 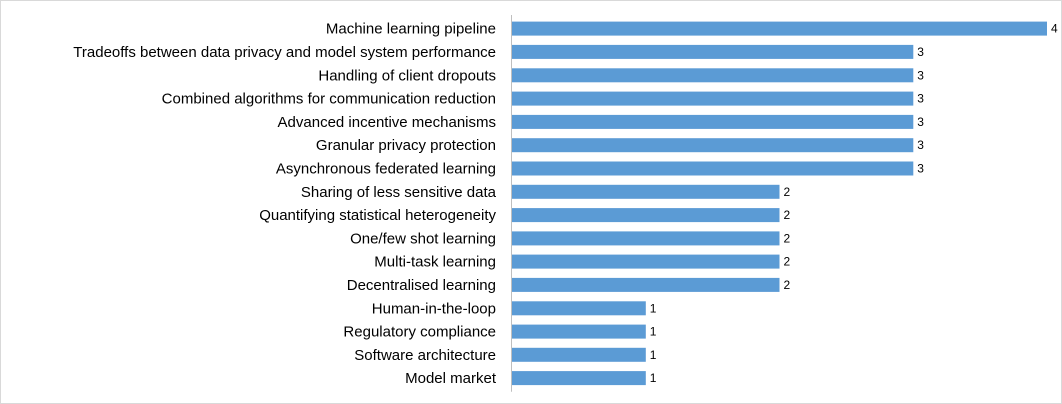 I want to click on category-label: Quantifying statistical heterogeneity, so click(x=377, y=215).